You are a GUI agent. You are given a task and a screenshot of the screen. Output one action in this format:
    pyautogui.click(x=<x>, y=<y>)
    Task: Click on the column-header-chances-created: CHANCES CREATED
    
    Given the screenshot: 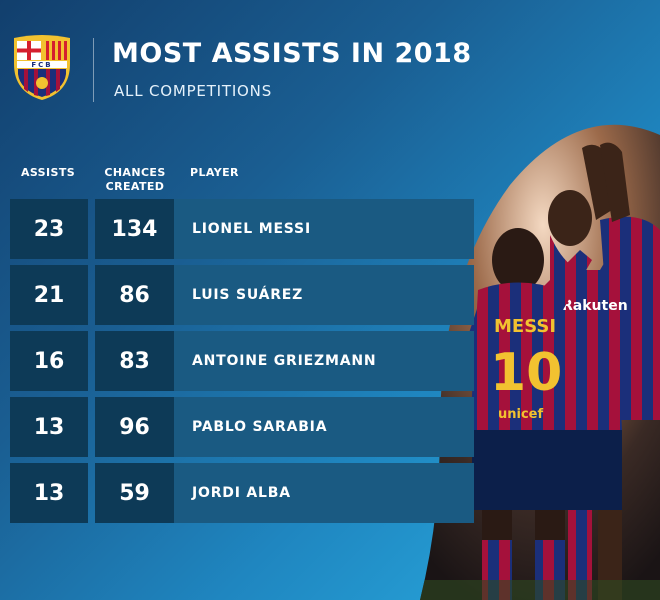 What is the action you would take?
    pyautogui.click(x=135, y=180)
    